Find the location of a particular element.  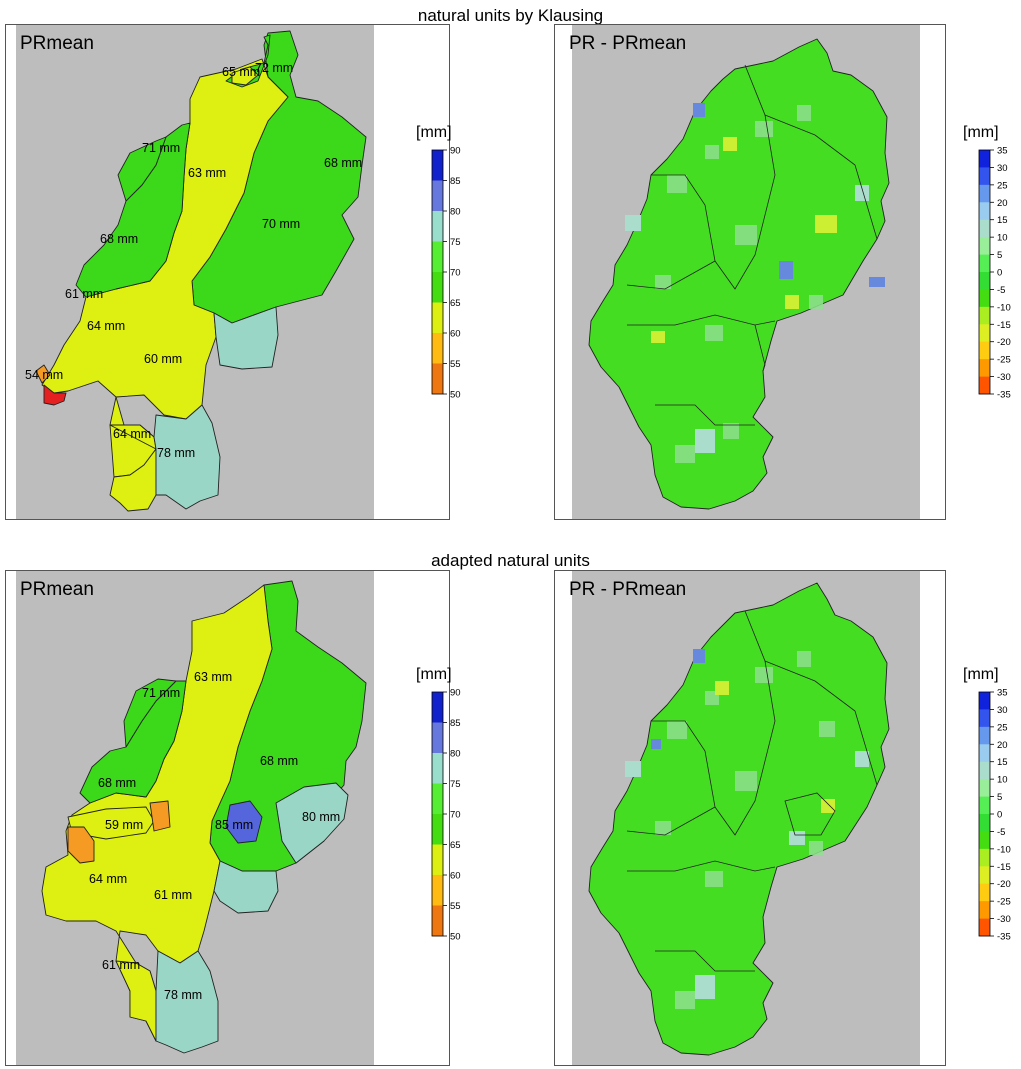

legend-tick-label: 75 is located at coordinates (455, 784).